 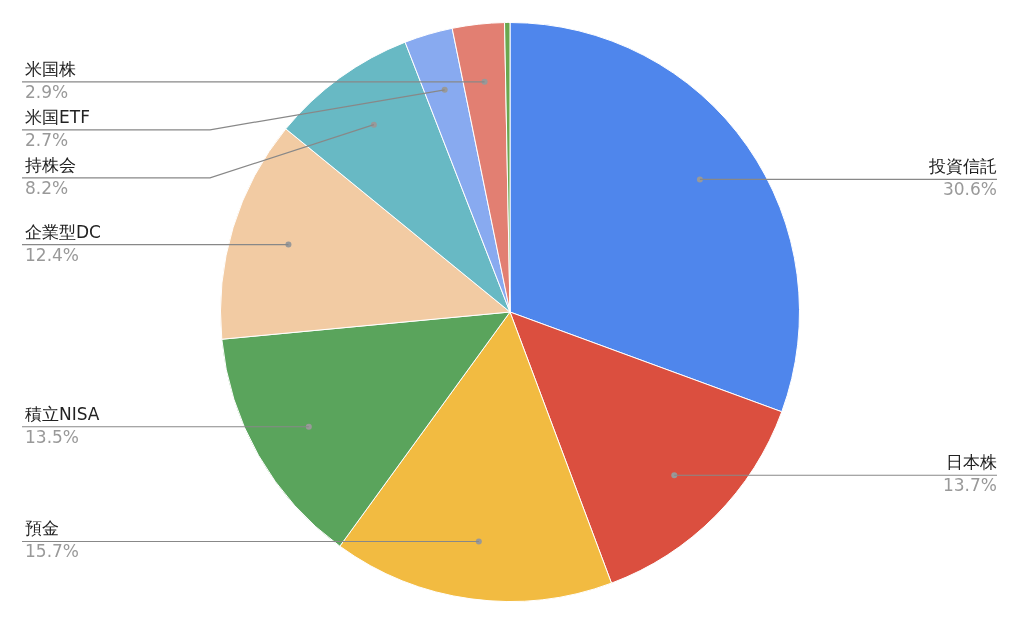 I want to click on slice-label: 投資信託, so click(x=962, y=166).